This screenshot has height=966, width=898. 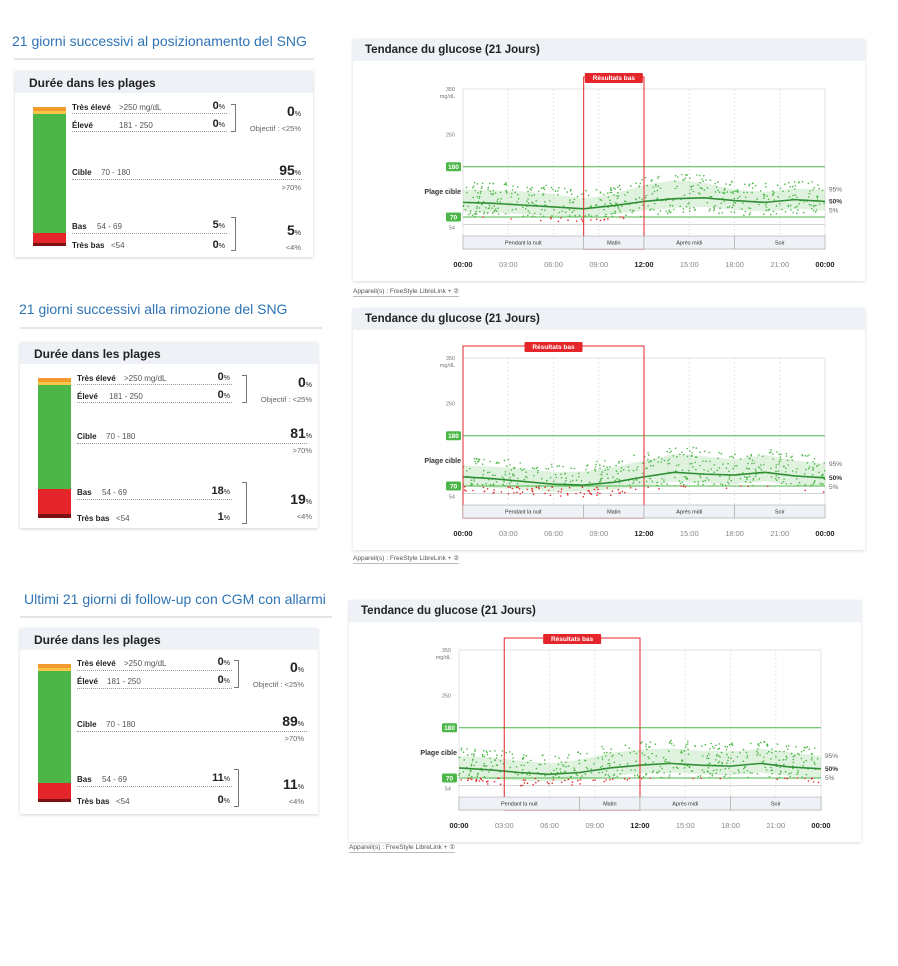 What do you see at coordinates (294, 738) in the screenshot?
I see `target-goal: >70%` at bounding box center [294, 738].